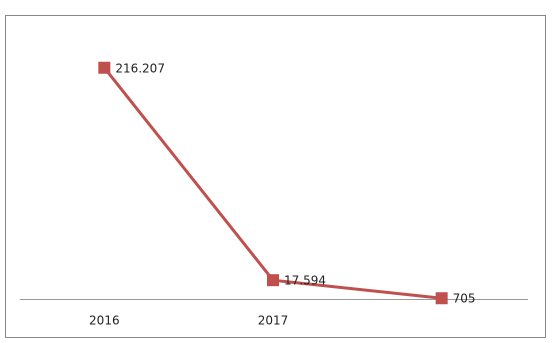 The width and height of the screenshot is (553, 343). Describe the element at coordinates (273, 321) in the screenshot. I see `x-tick-label: 2017` at that location.